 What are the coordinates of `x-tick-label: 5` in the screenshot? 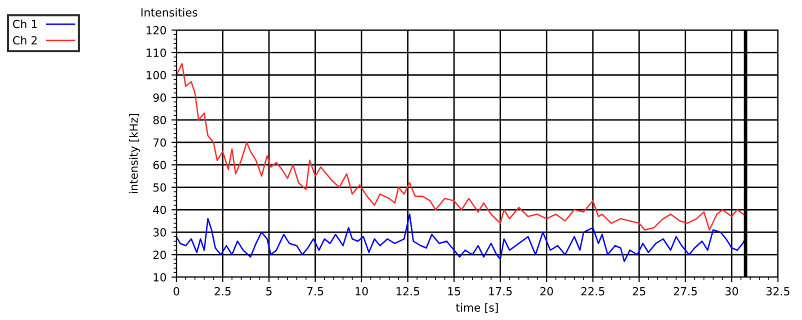 It's located at (269, 291).